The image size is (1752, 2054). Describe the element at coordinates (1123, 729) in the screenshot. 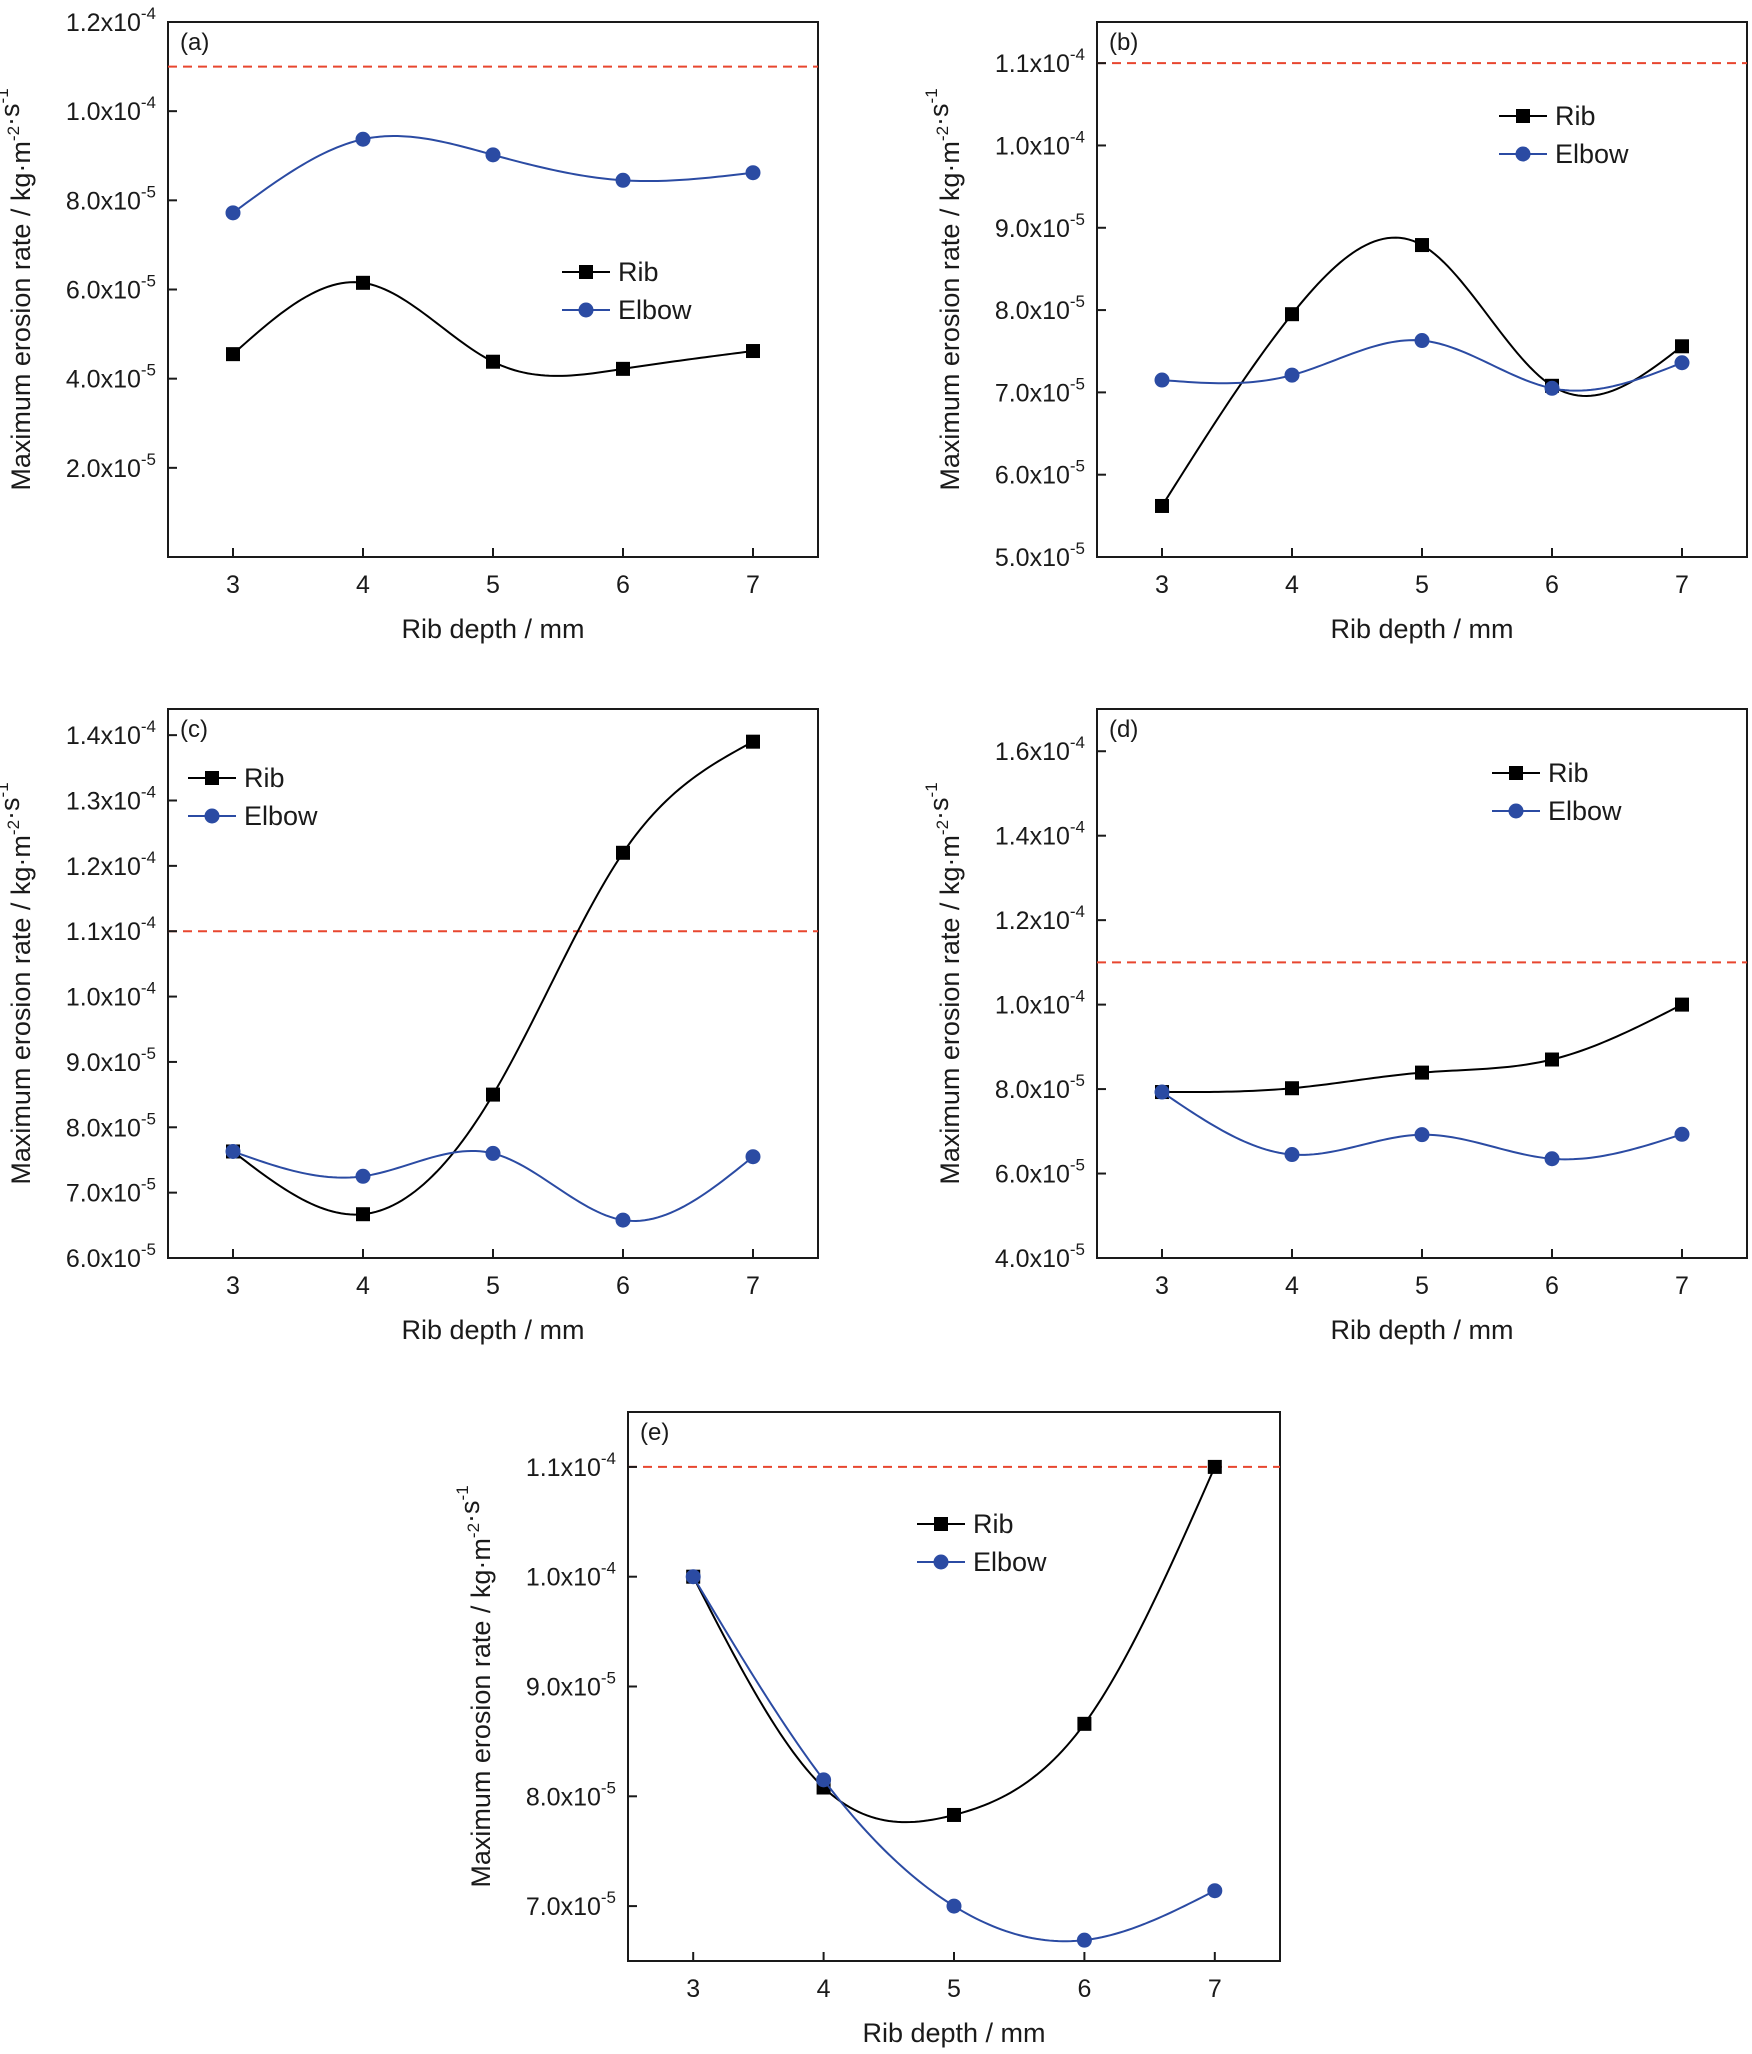

I see `panel-label: (d)` at that location.